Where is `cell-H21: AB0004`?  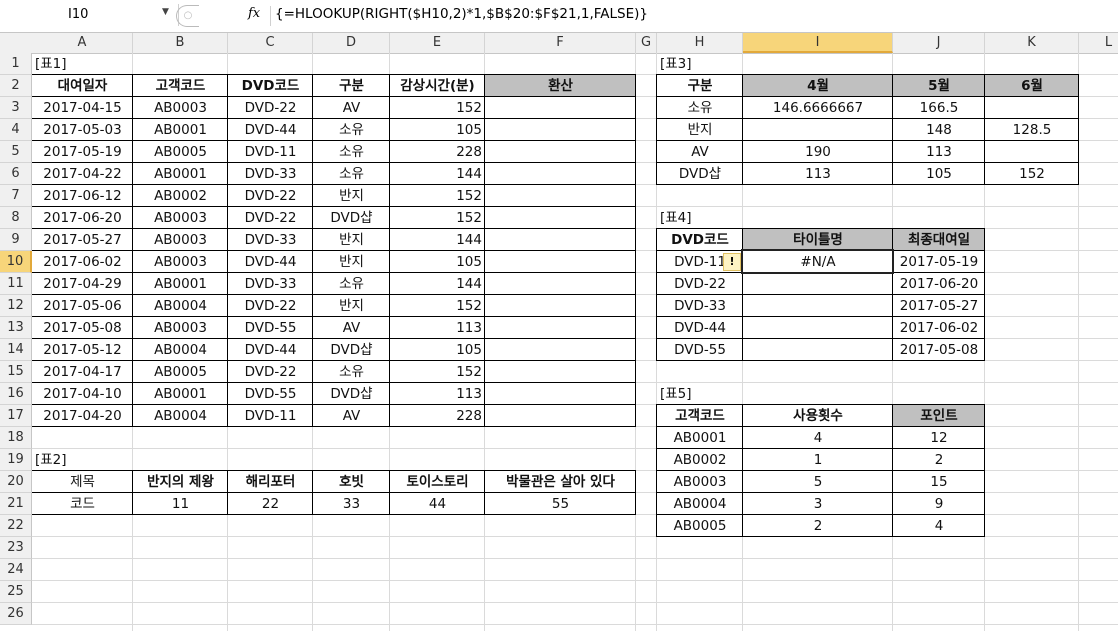
cell-H21: AB0004 is located at coordinates (700, 504).